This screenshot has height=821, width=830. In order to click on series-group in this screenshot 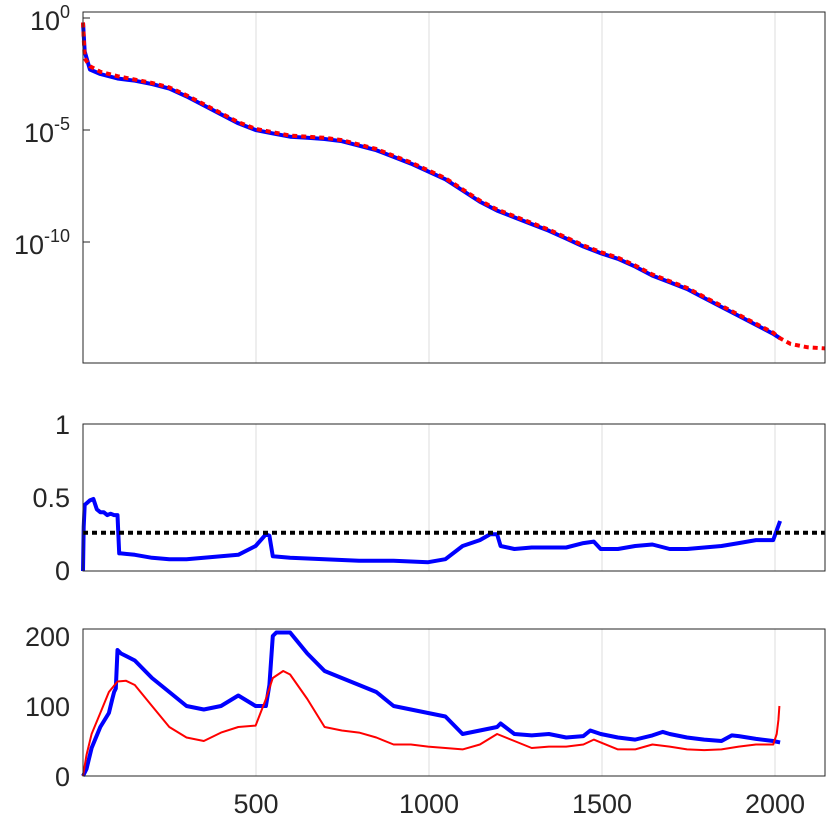, I will do `click(453, 534)`.